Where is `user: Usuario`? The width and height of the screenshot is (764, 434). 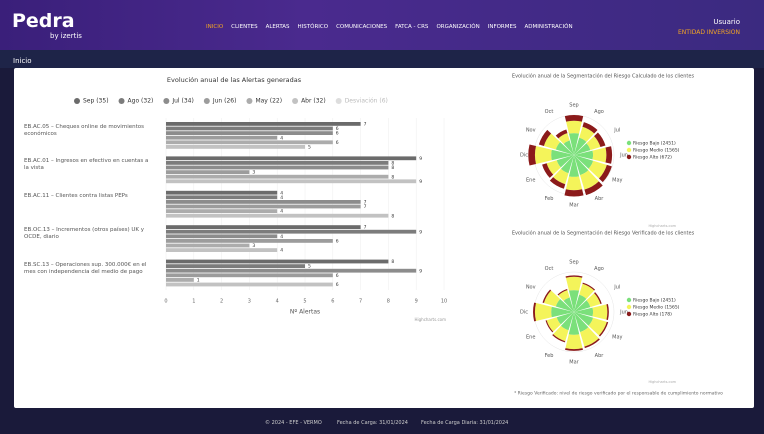
user: Usuario is located at coordinates (726, 22).